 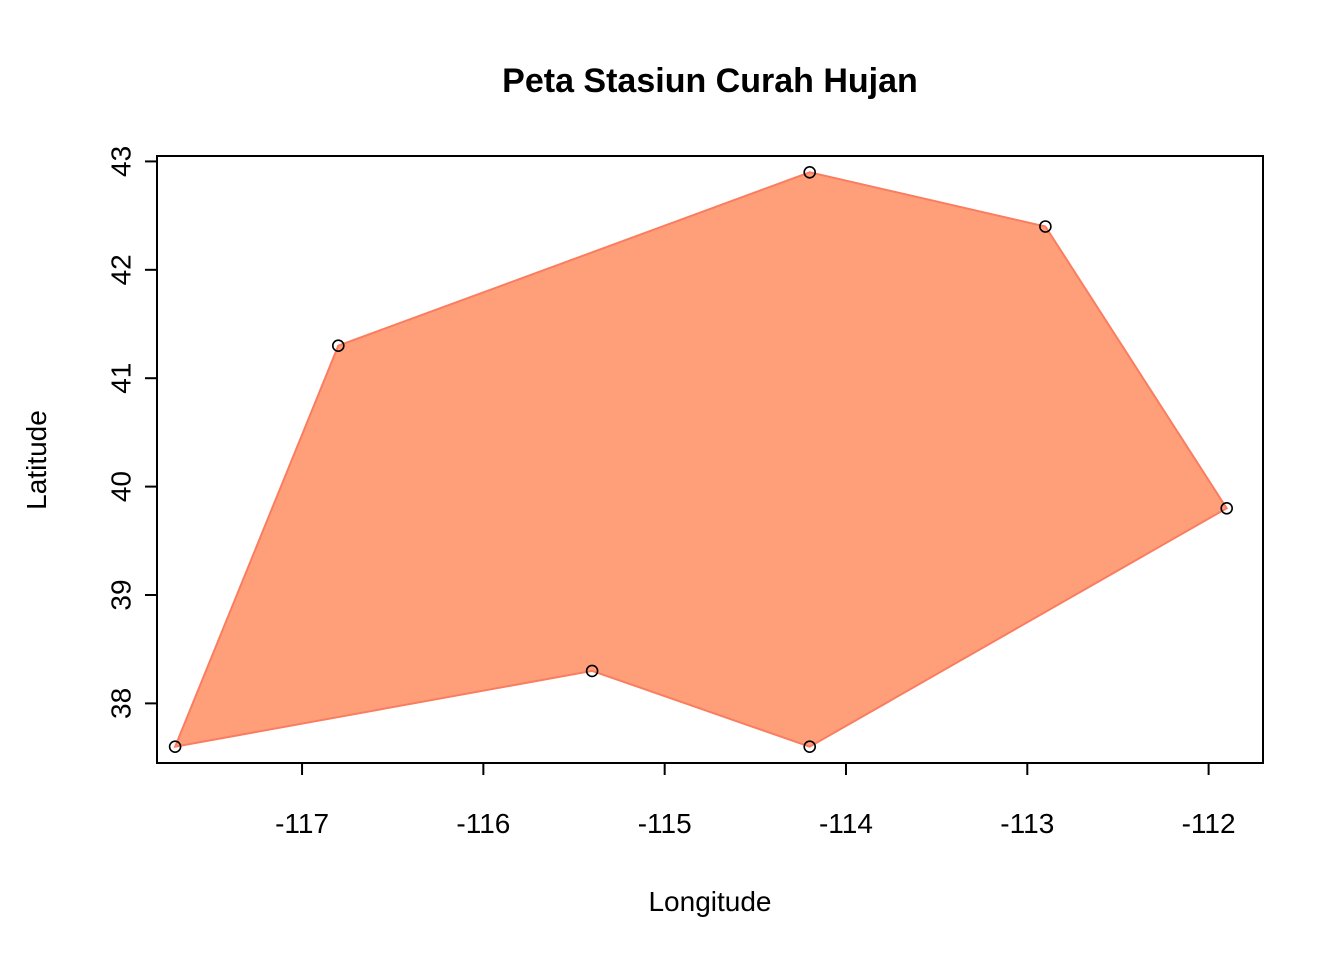 What do you see at coordinates (1209, 823) in the screenshot?
I see `x-tick-label: -112` at bounding box center [1209, 823].